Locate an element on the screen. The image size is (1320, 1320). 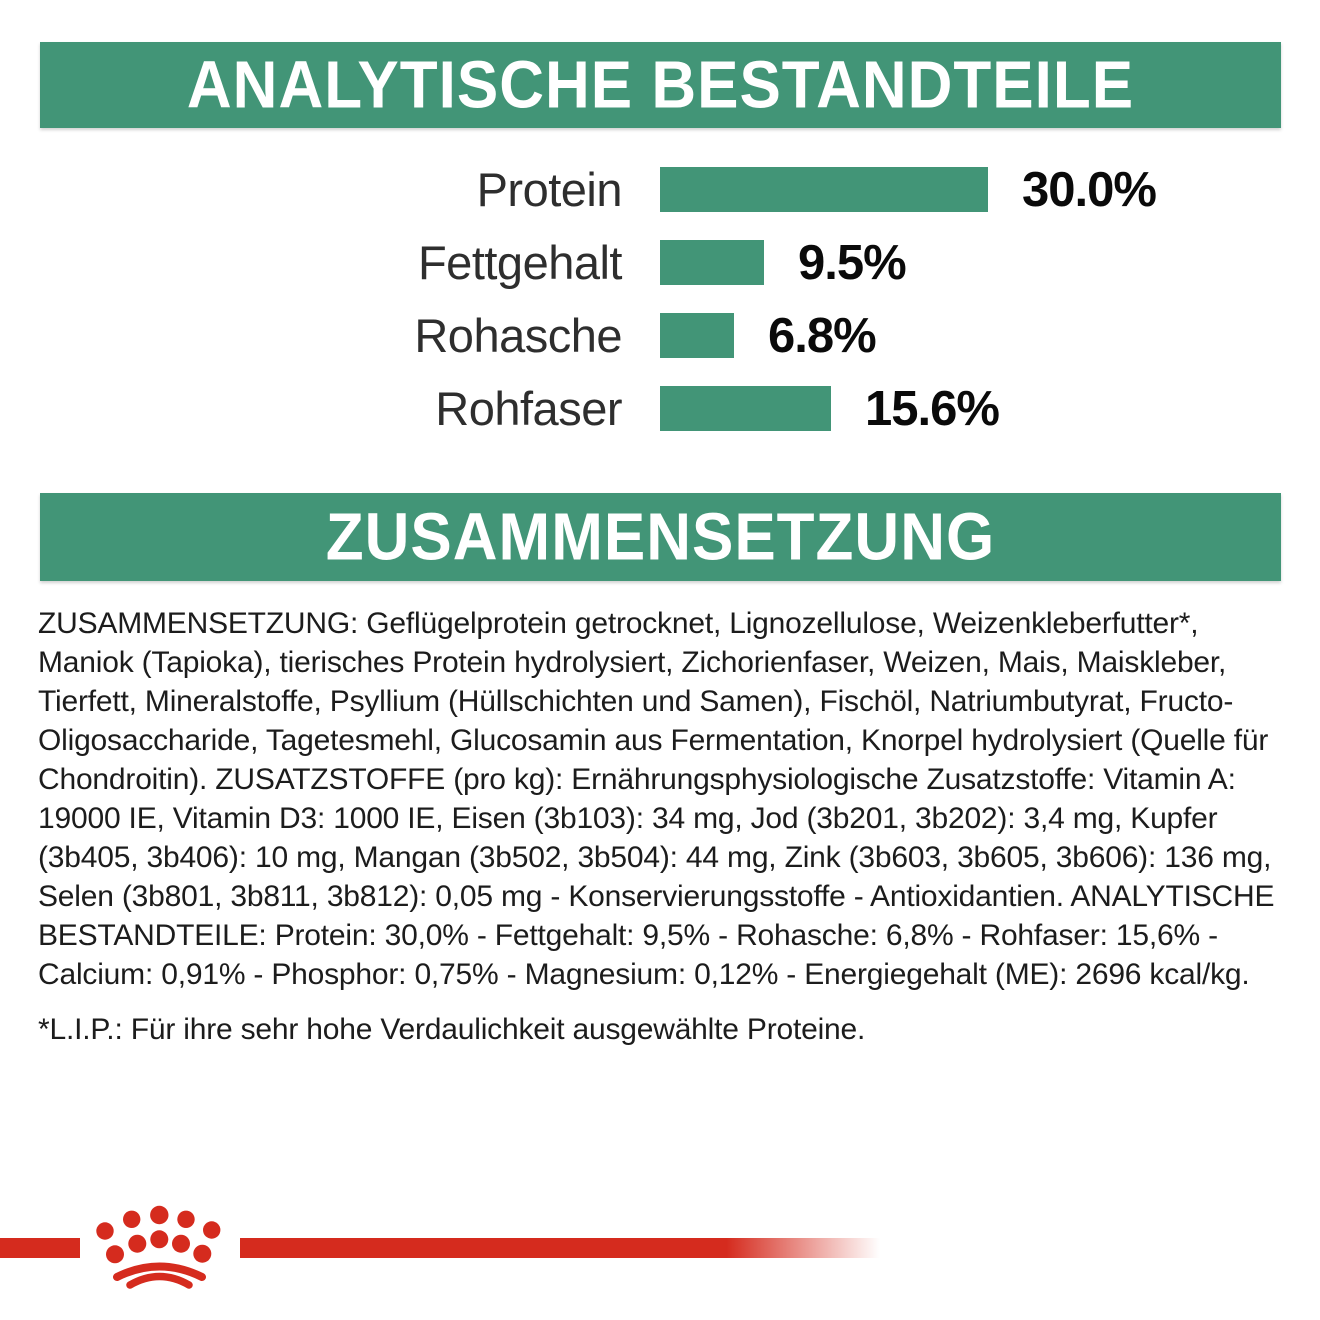
brand-stripe-left is located at coordinates (40, 1248).